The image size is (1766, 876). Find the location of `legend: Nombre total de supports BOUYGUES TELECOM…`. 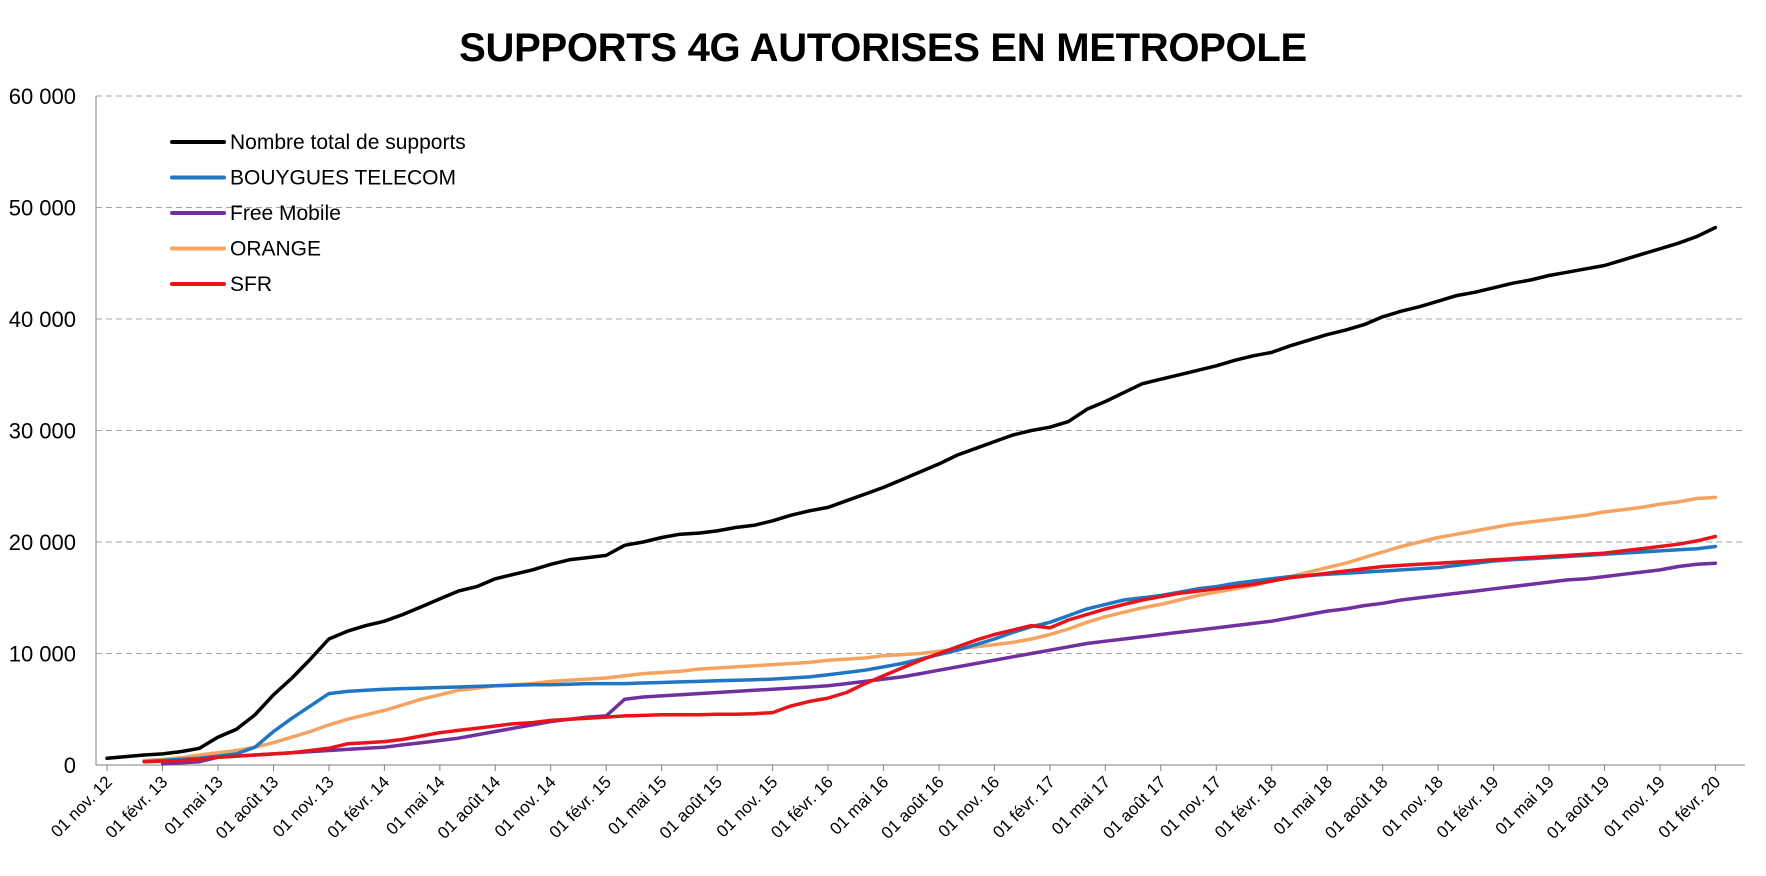

legend: Nombre total de supports BOUYGUES TELECOM… is located at coordinates (318, 213).